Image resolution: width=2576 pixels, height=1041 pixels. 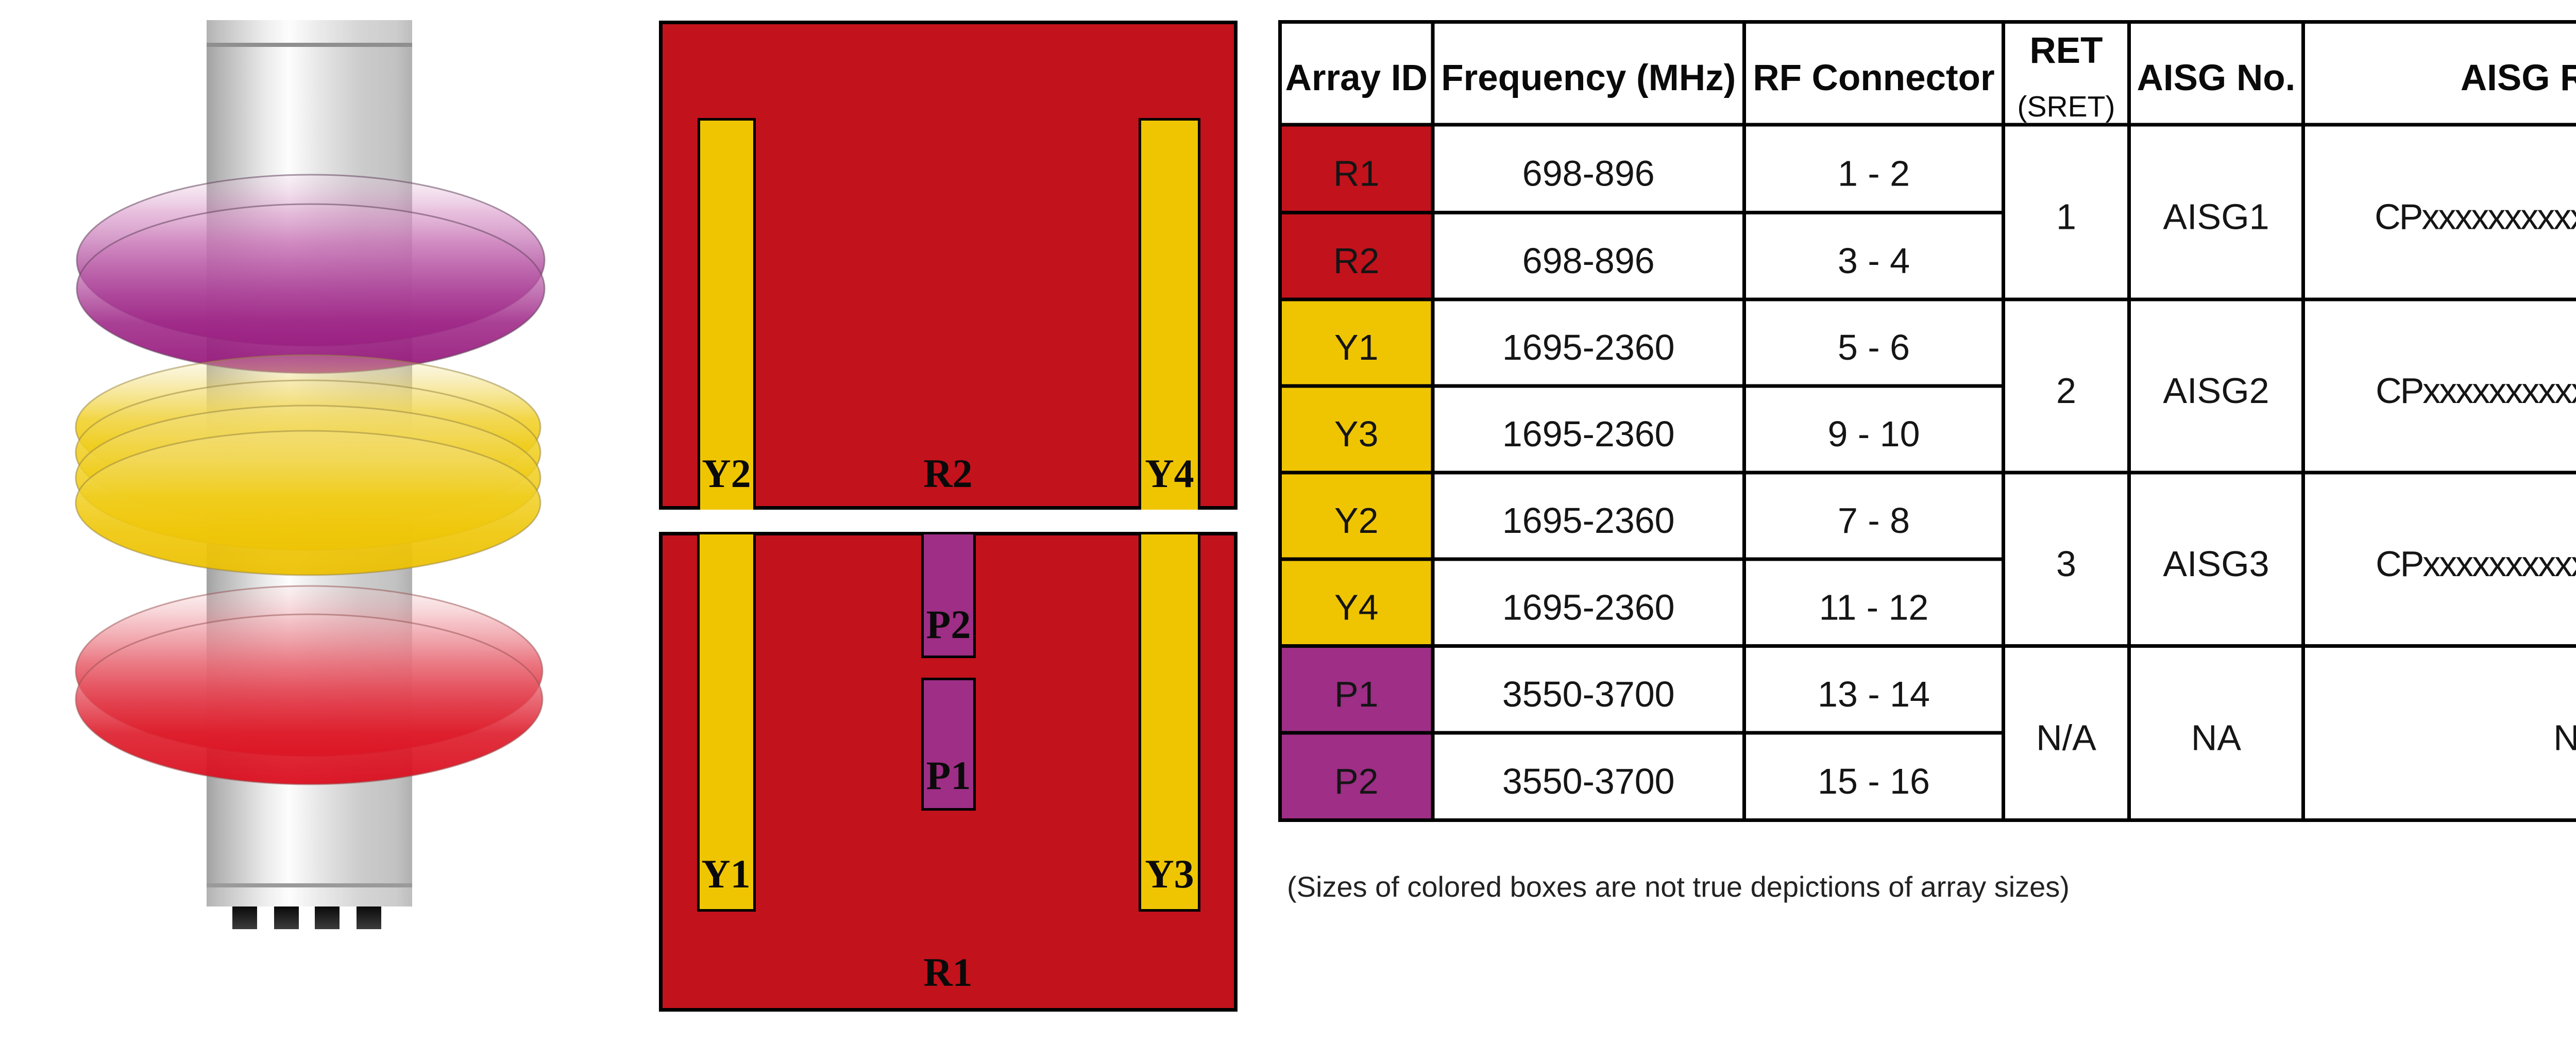 I want to click on svg-text: RET, so click(x=2066, y=50).